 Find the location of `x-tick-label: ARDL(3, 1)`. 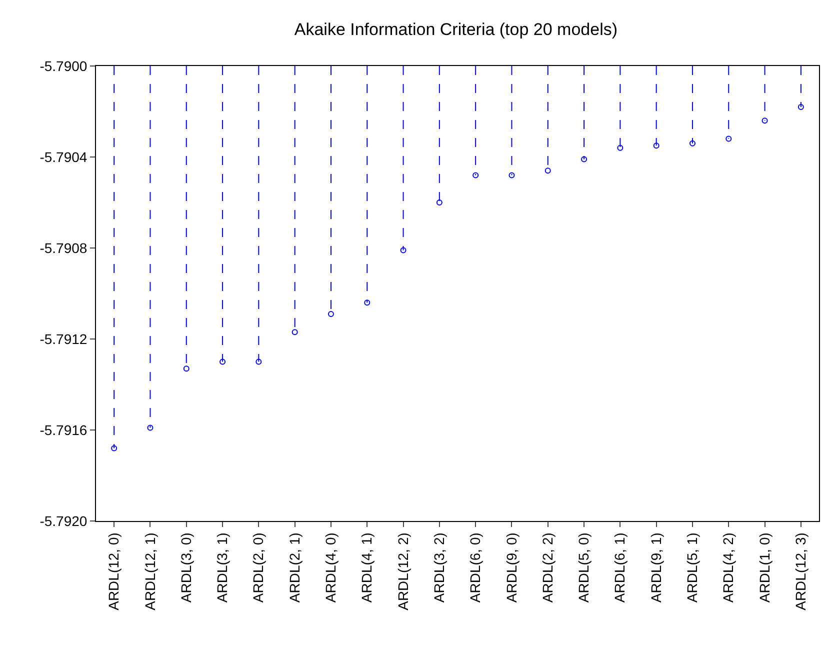

x-tick-label: ARDL(3, 1) is located at coordinates (222, 567).